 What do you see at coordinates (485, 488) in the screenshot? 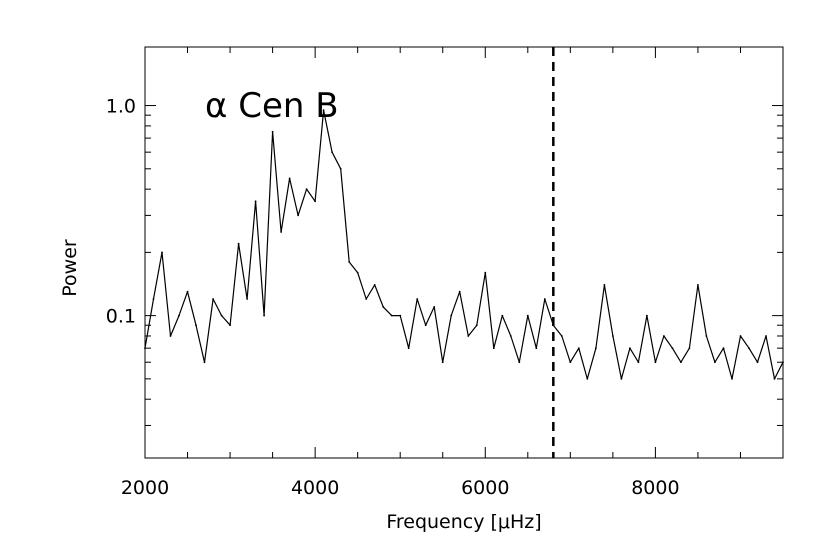
I see `x-tick-label: 6000` at bounding box center [485, 488].